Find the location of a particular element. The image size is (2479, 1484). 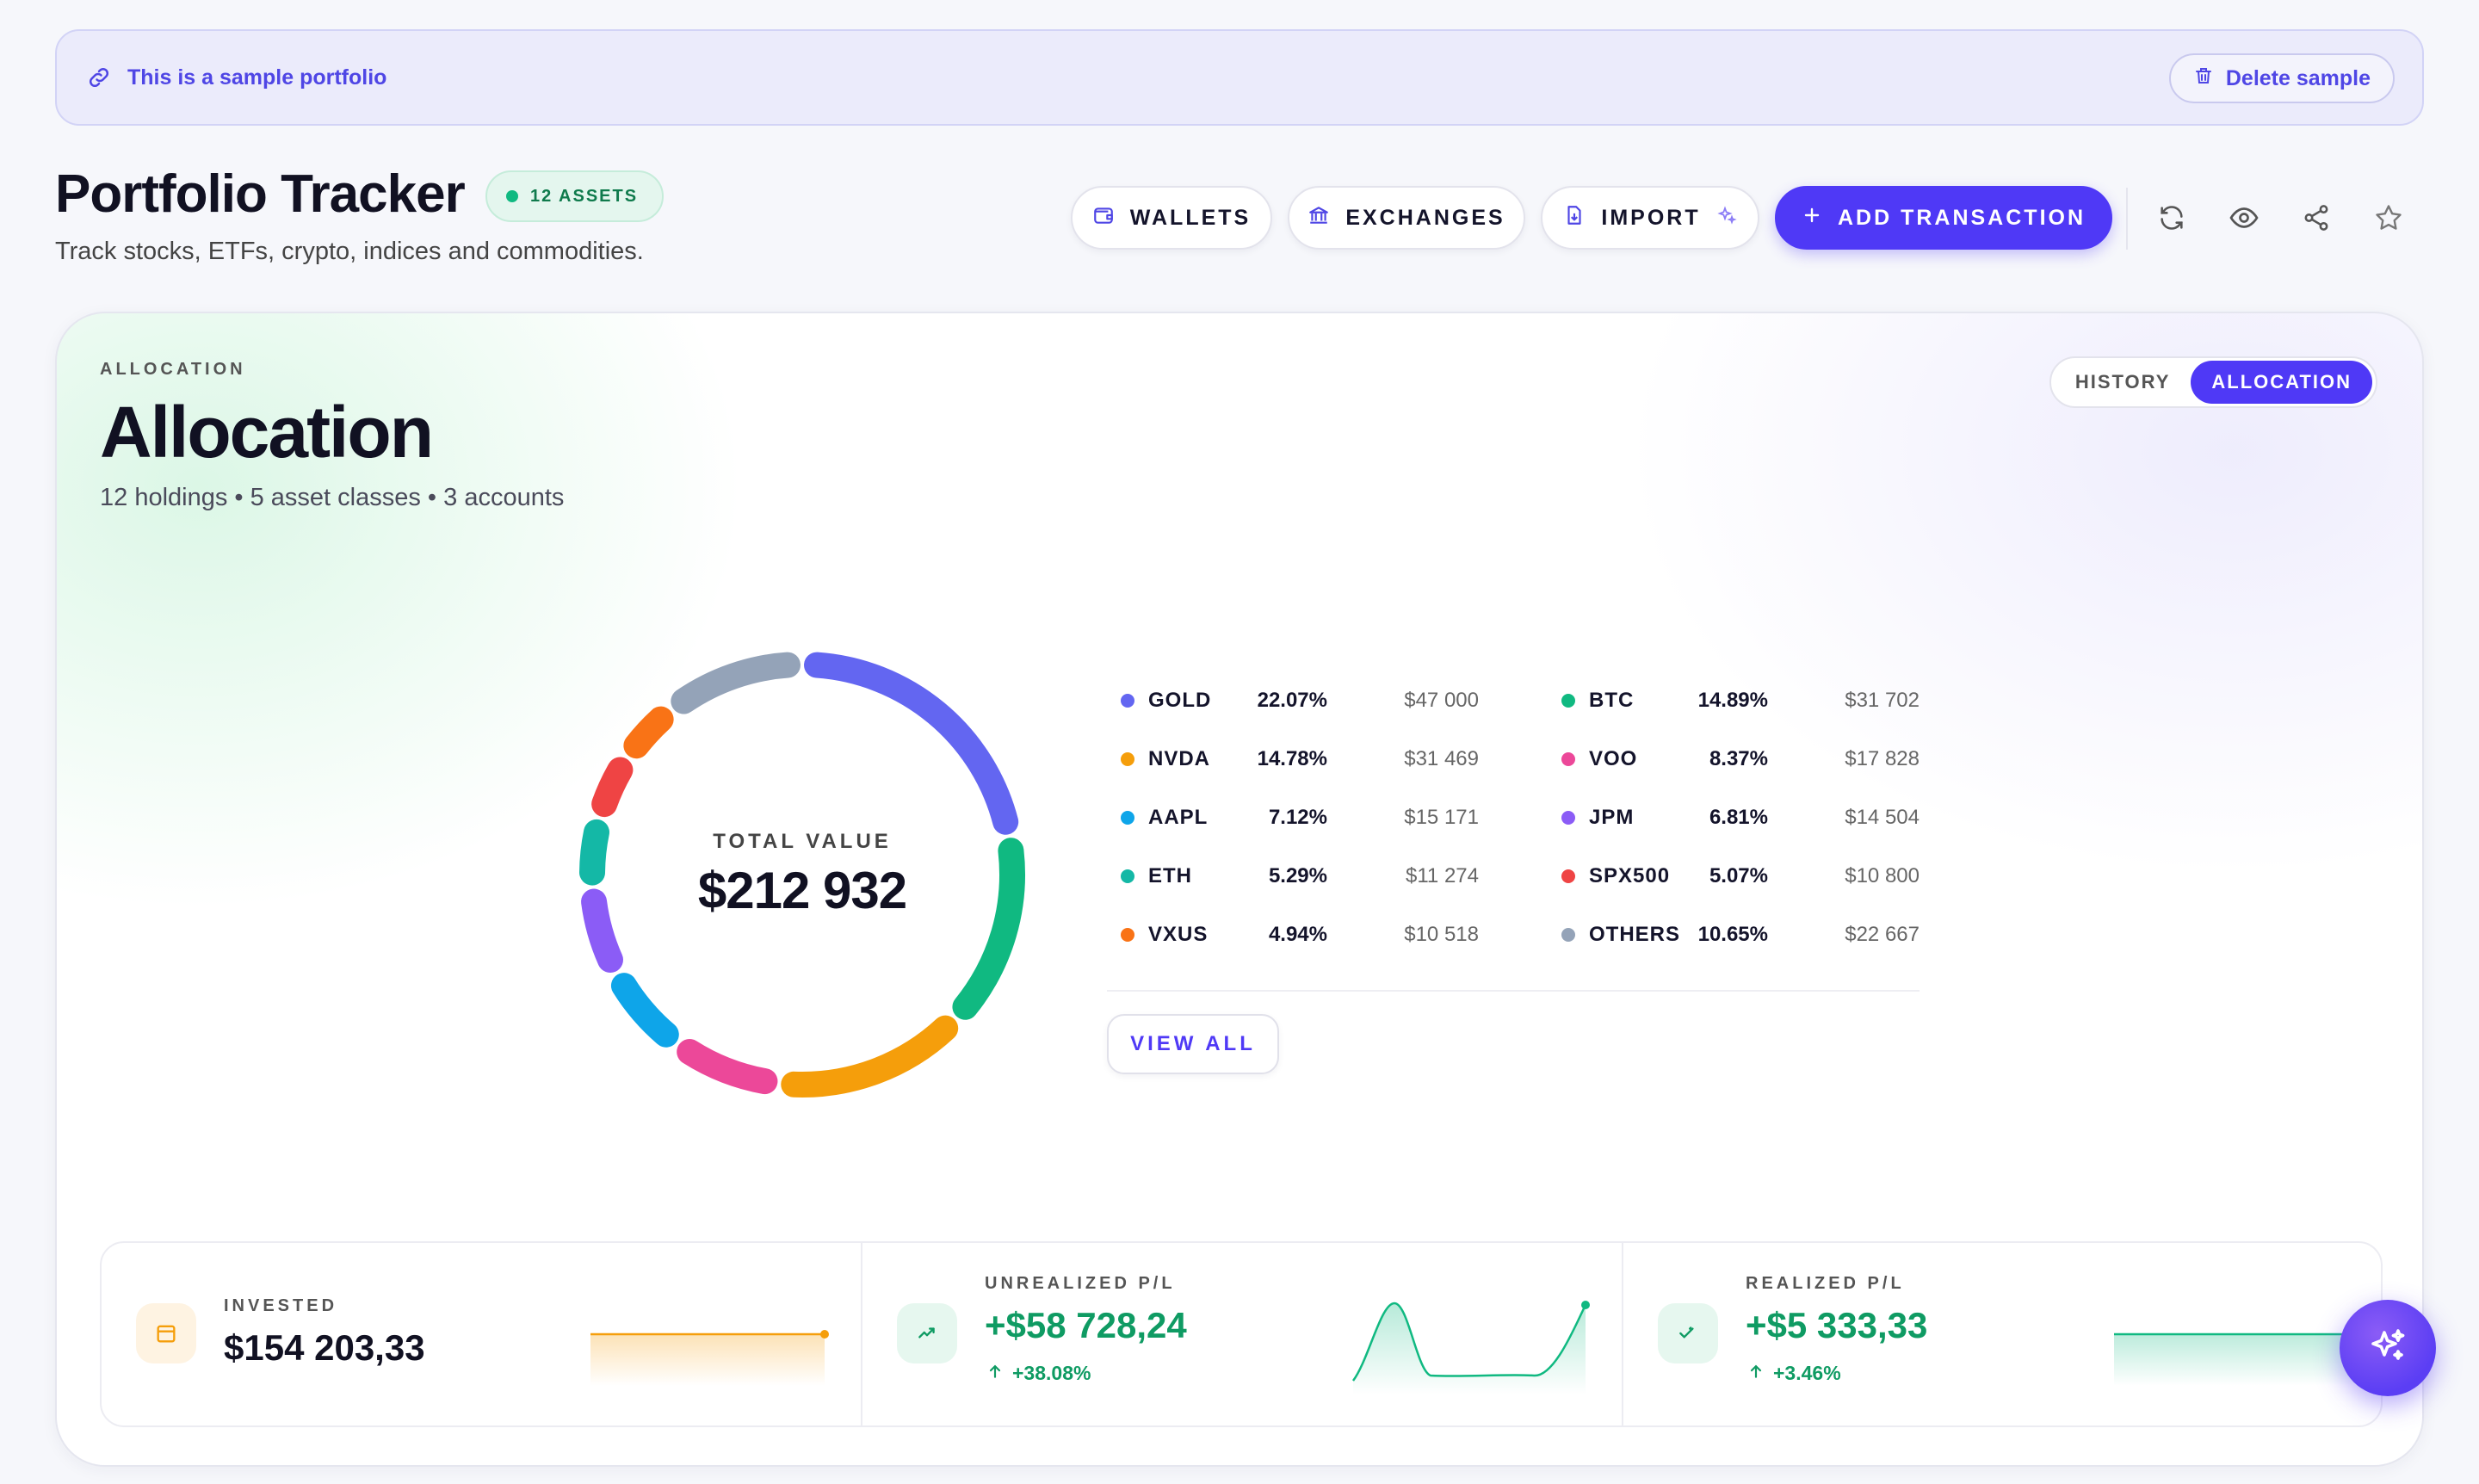

realized-delta: +3.46% is located at coordinates (1794, 1373).